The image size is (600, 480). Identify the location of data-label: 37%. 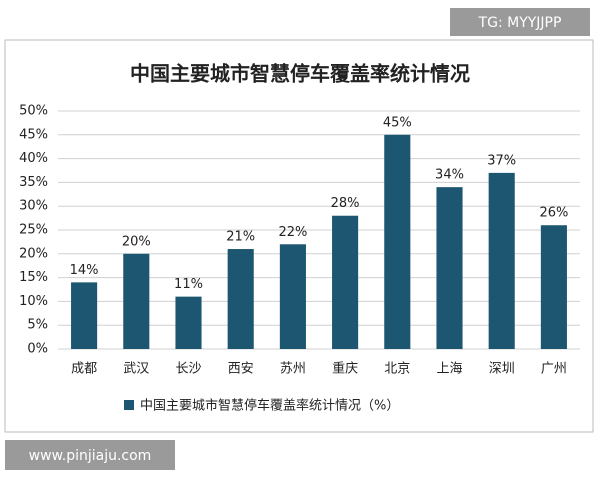
(501, 160).